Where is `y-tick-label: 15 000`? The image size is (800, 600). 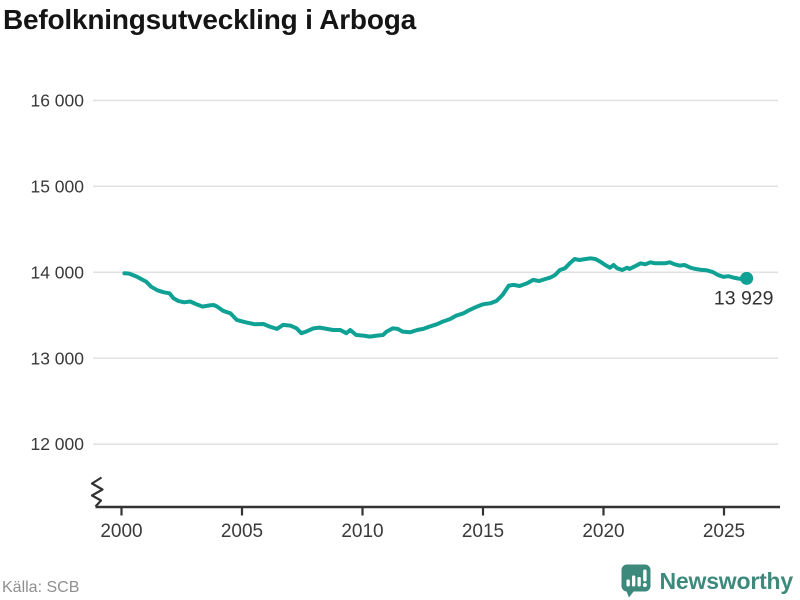 y-tick-label: 15 000 is located at coordinates (57, 186).